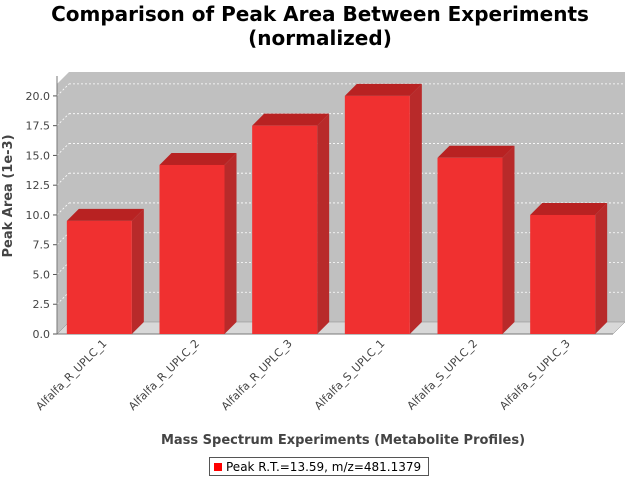  I want to click on x-tick-label-1: Alfalfa_R_UPLC_2, so click(164, 375).